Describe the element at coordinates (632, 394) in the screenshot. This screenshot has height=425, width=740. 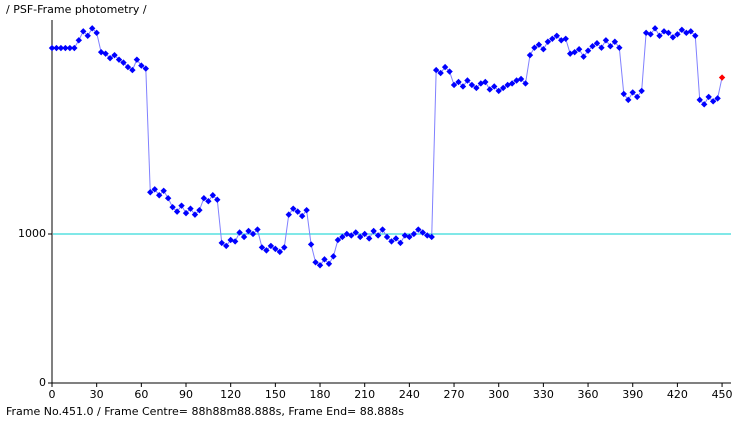
I see `x-tick-label: 390` at that location.